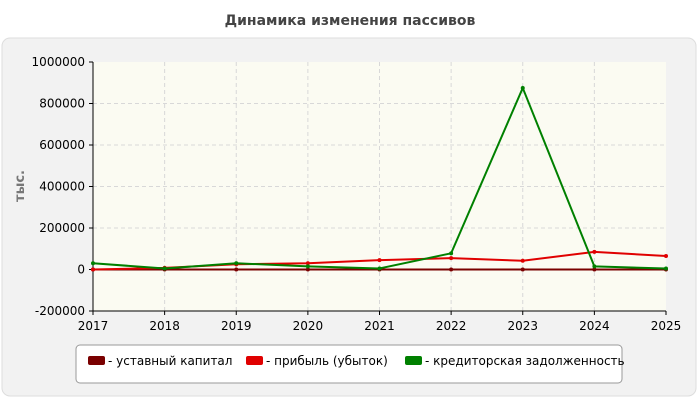 The image size is (700, 400). What do you see at coordinates (164, 326) in the screenshot?
I see `x-tick-label: 2018` at bounding box center [164, 326].